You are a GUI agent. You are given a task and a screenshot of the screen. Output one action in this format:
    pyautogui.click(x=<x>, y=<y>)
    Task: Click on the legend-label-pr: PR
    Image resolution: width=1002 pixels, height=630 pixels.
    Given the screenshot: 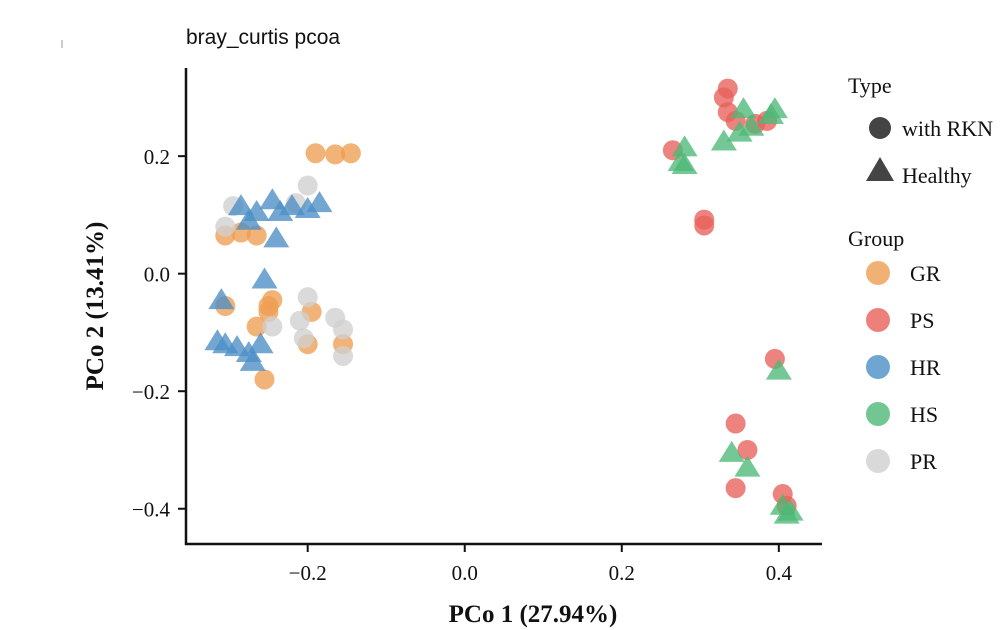 What is the action you would take?
    pyautogui.click(x=923, y=461)
    